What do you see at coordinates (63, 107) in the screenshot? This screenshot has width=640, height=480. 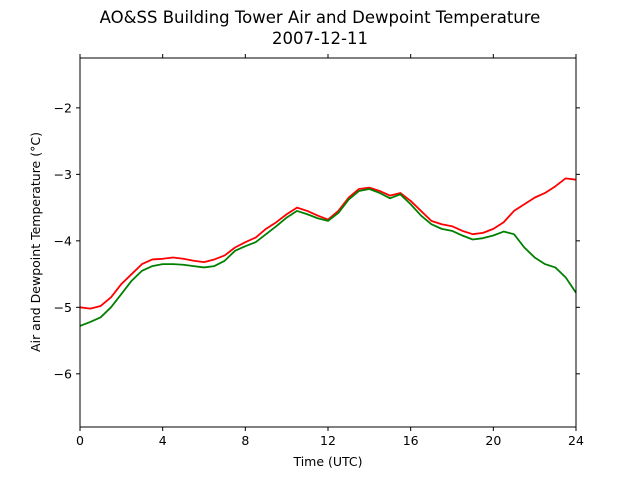 I see `y-tick-label: −2` at bounding box center [63, 107].